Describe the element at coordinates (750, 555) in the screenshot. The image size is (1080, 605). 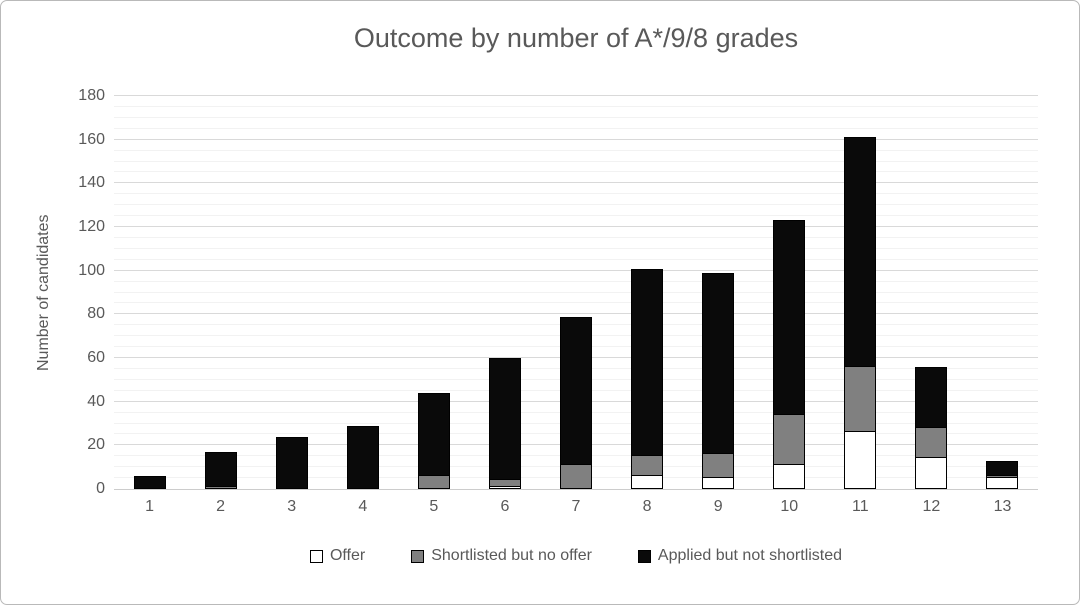
I see `legend-label: Applied but not shortlisted` at that location.